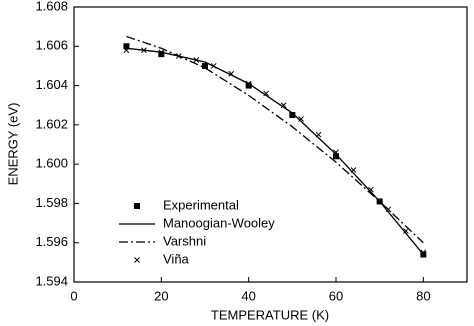 The height and width of the screenshot is (326, 474). What do you see at coordinates (51, 45) in the screenshot?
I see `y-tick-label: 1.606` at bounding box center [51, 45].